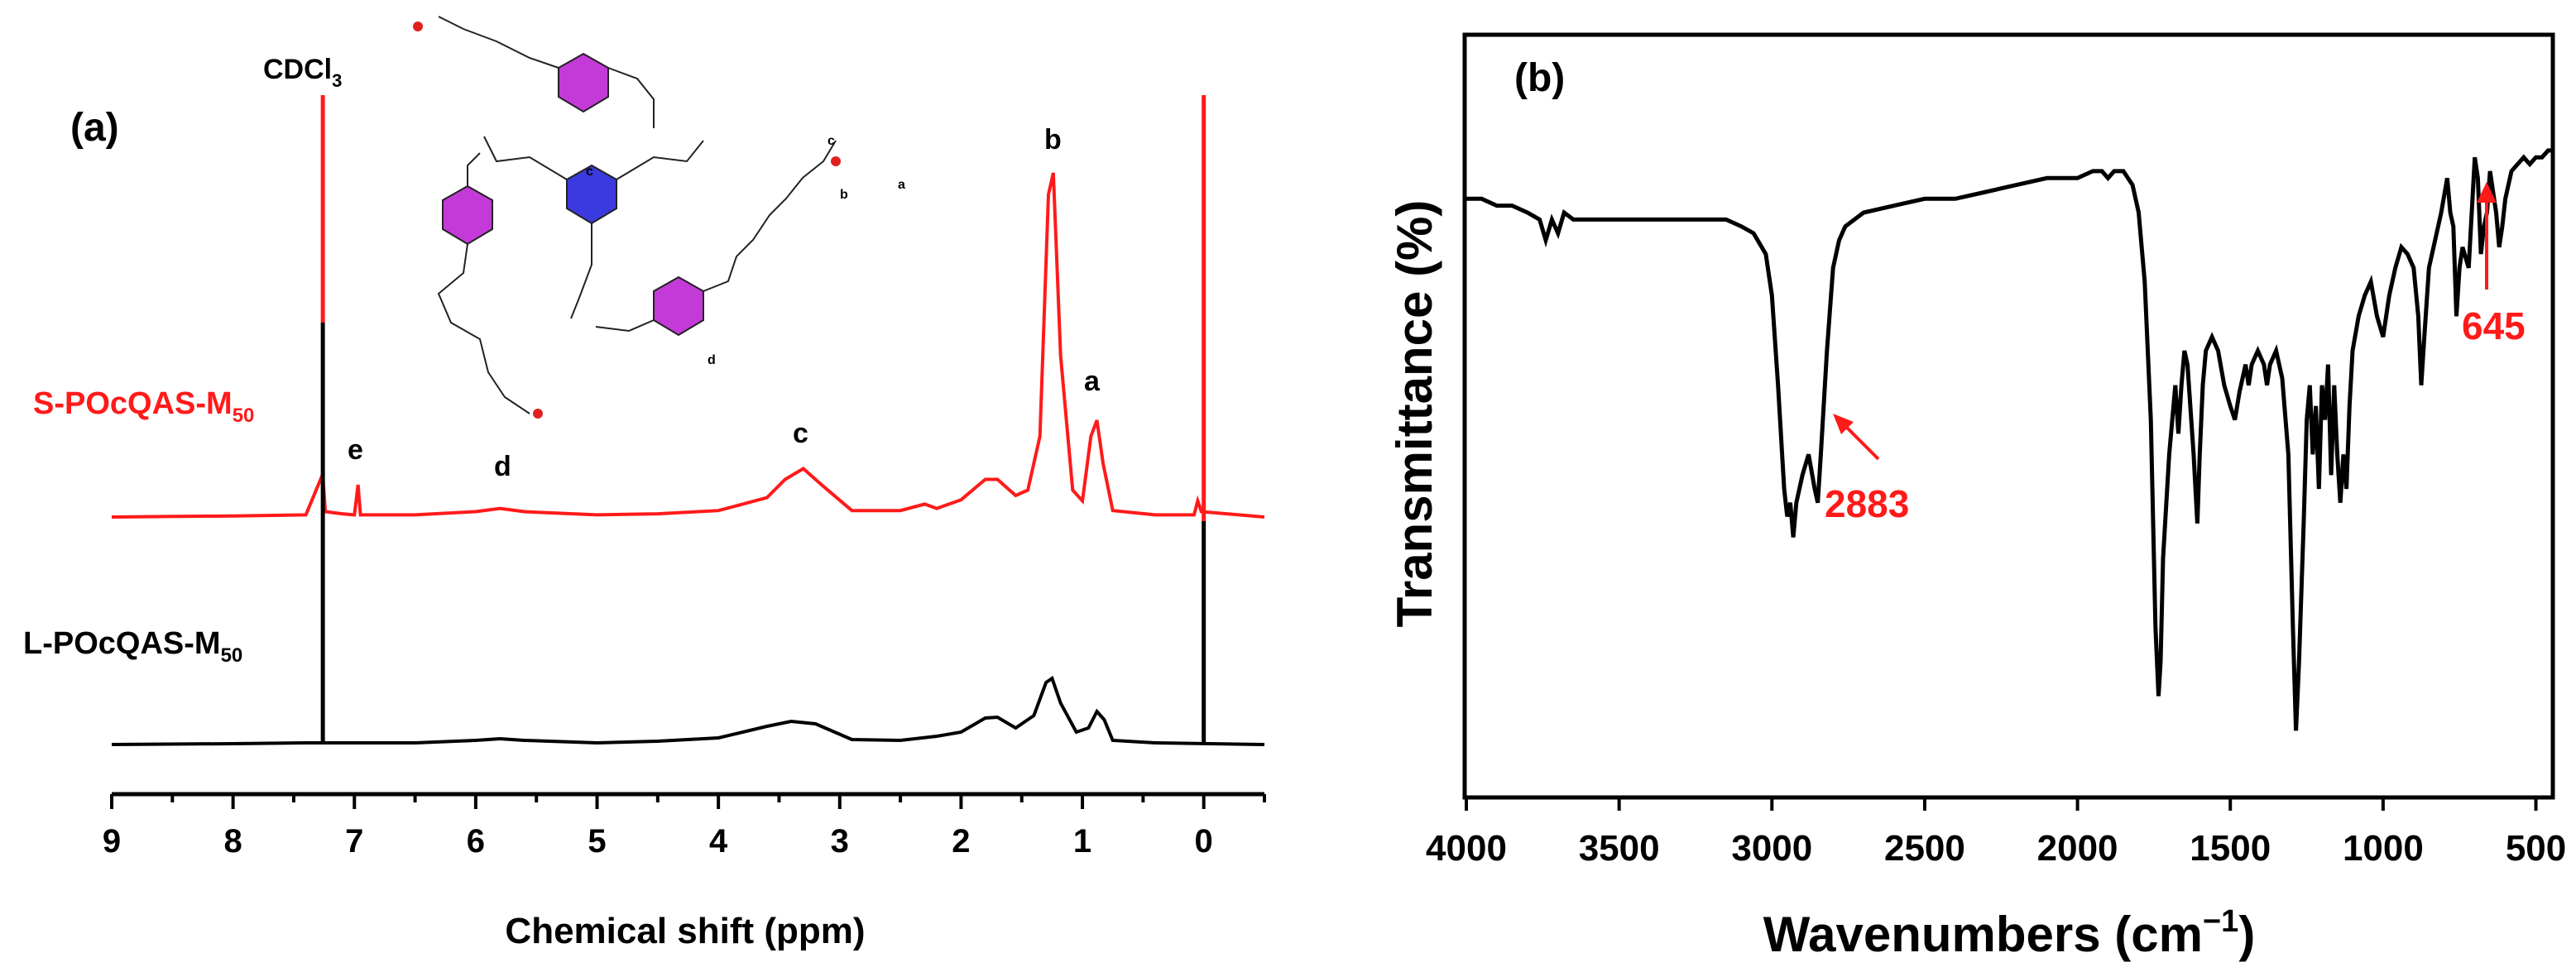  I want to click on annotation-2883-label: 2883, so click(1867, 503).